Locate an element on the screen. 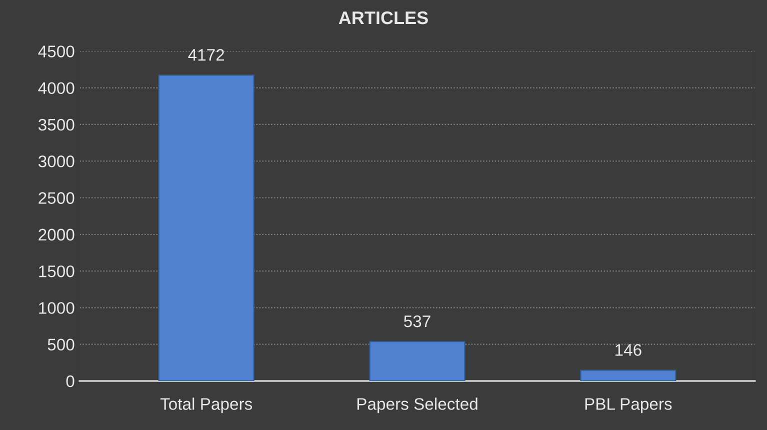  y-tick-label: 0 is located at coordinates (70, 381).